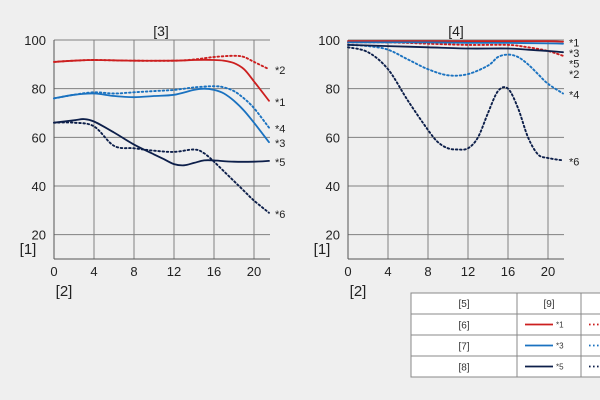  What do you see at coordinates (161, 62) in the screenshot?
I see `series-line-star2` at bounding box center [161, 62].